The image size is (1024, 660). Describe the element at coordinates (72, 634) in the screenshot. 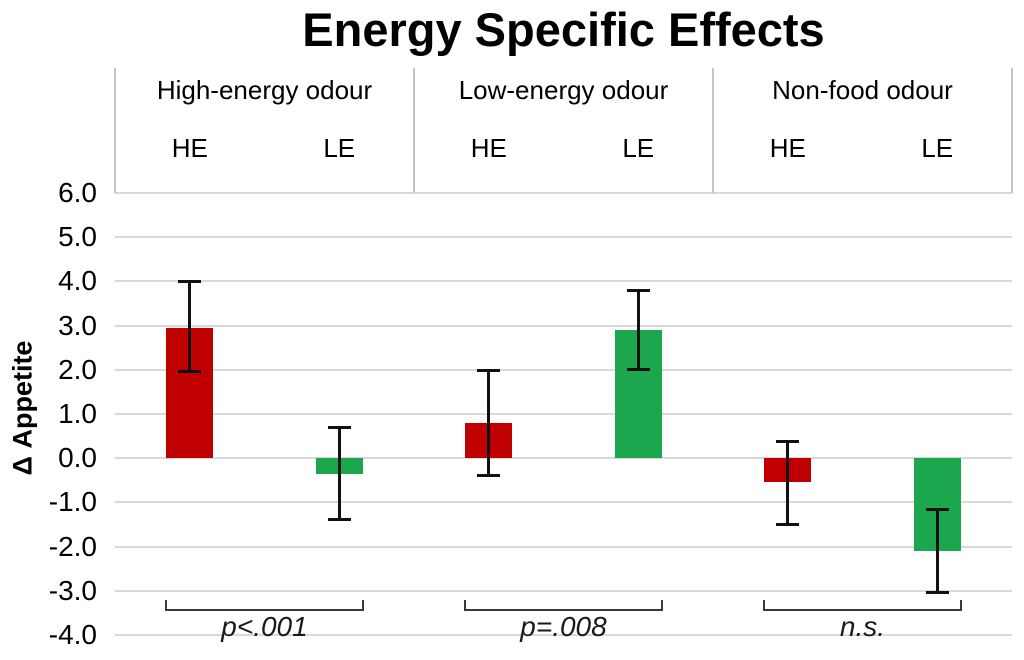

I see `y-tick-label: -4.0` at that location.